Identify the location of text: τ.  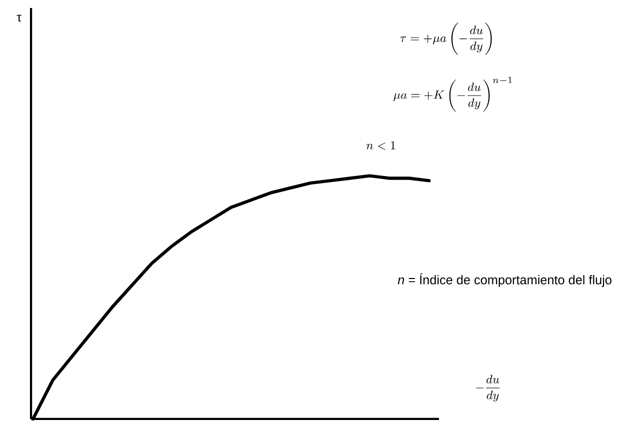
(19, 18).